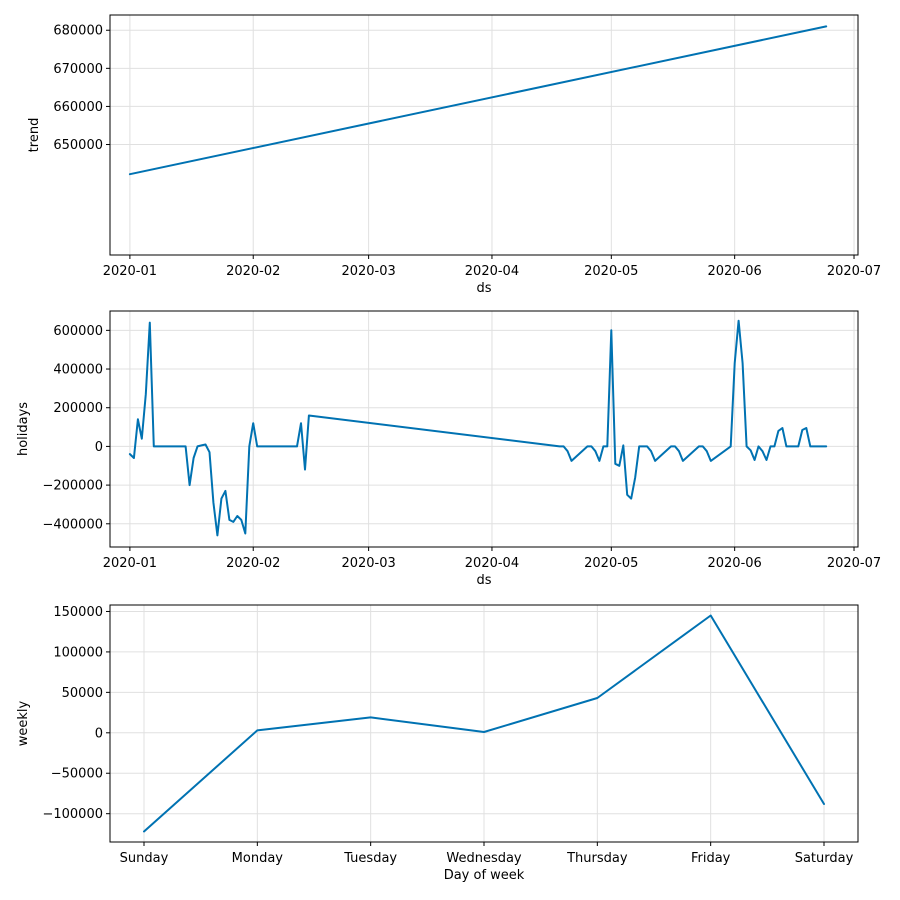  I want to click on y-tick-label: 200000, so click(78, 408).